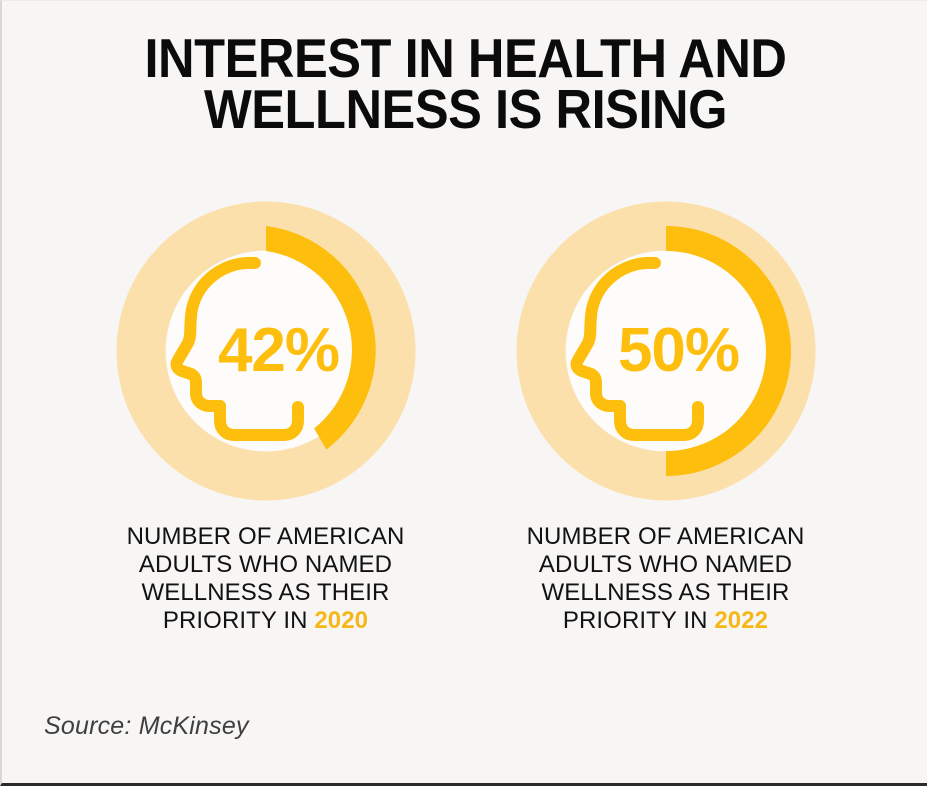 The height and width of the screenshot is (786, 927). Describe the element at coordinates (741, 620) in the screenshot. I see `caption-year-2022: 2022` at that location.